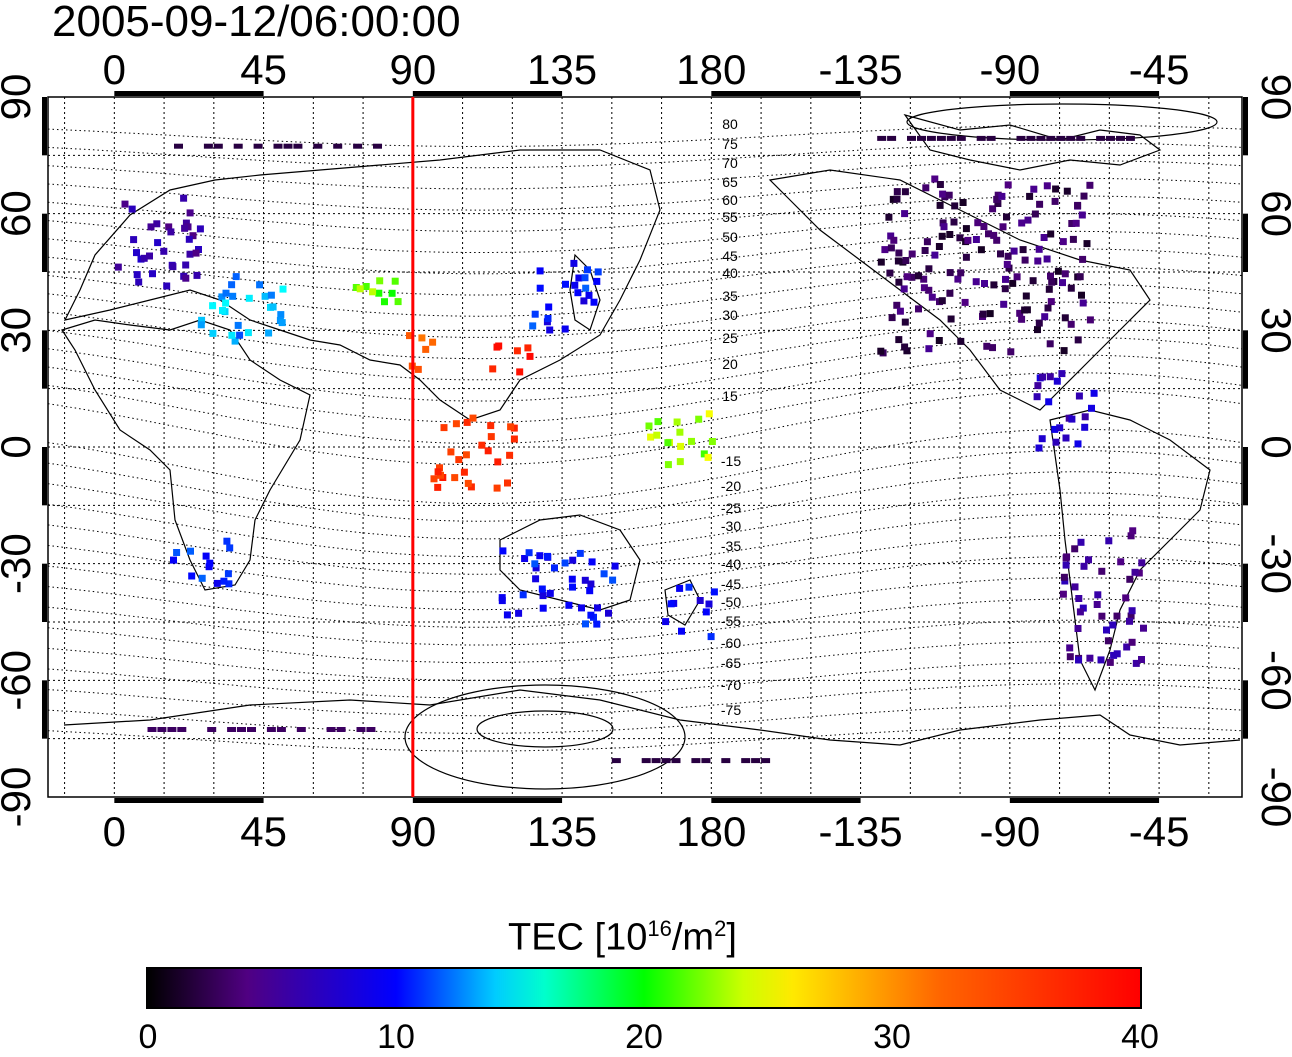 The width and height of the screenshot is (1292, 1057). Describe the element at coordinates (731, 685) in the screenshot. I see `mlat-label-south: -70` at that location.